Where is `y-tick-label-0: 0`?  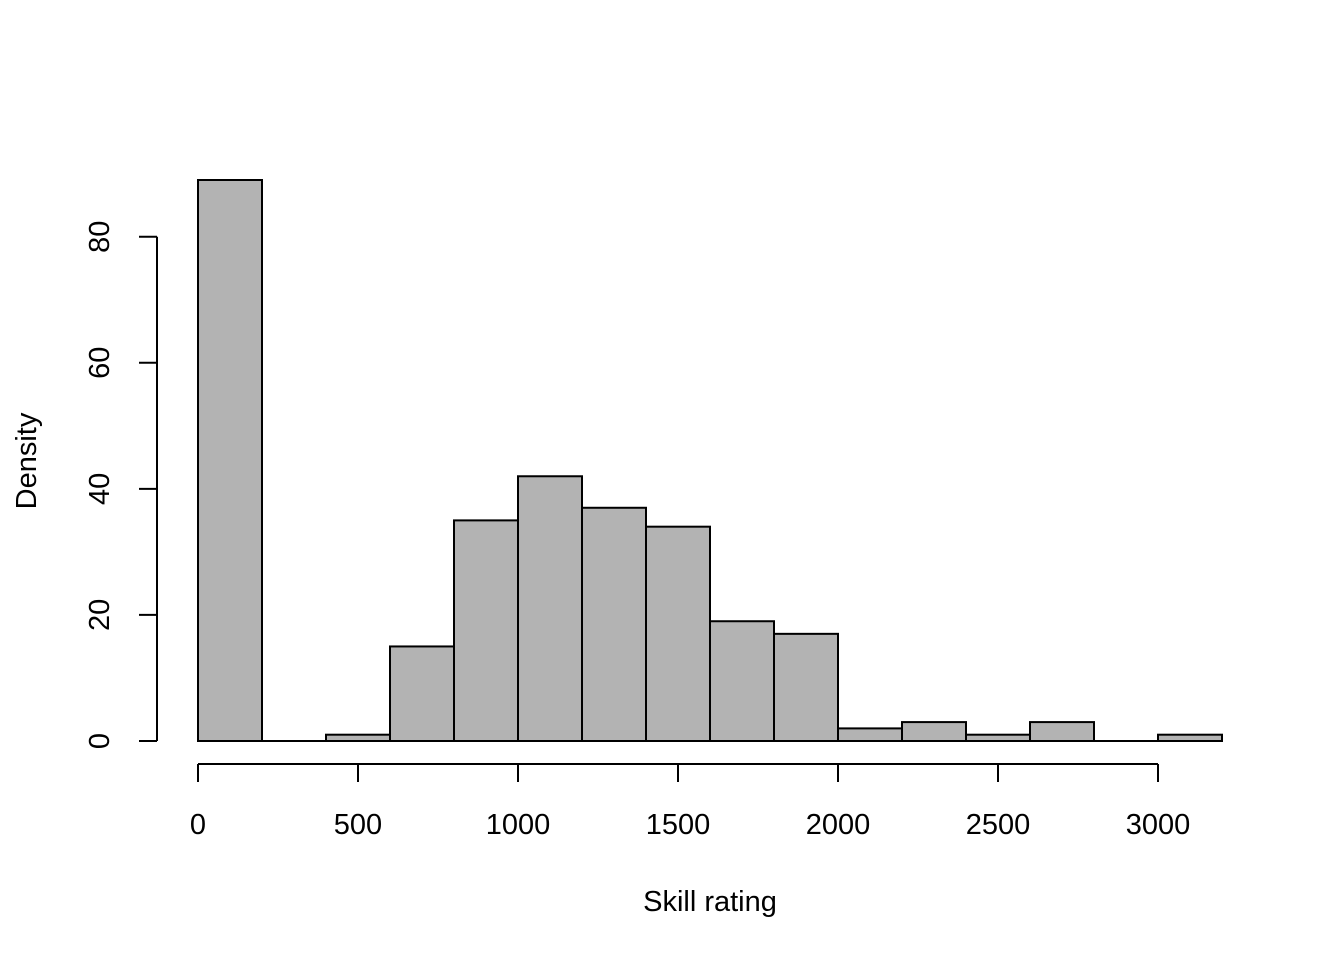
y-tick-label-0: 0 is located at coordinates (100, 741).